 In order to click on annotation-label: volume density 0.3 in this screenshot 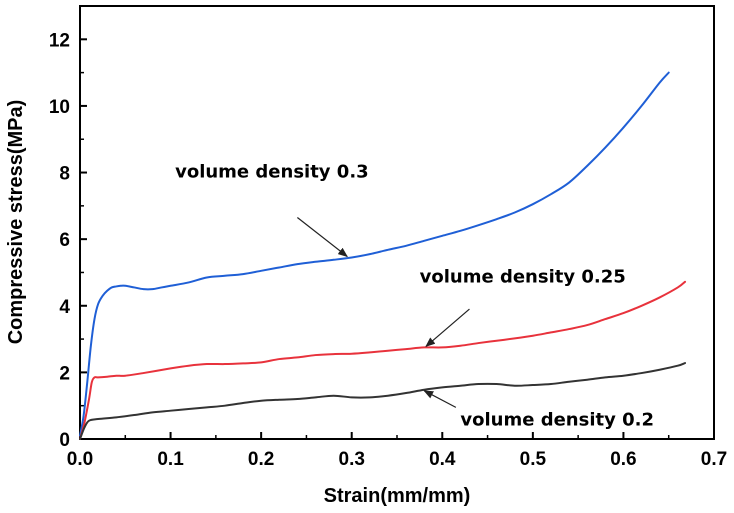, I will do `click(272, 172)`.